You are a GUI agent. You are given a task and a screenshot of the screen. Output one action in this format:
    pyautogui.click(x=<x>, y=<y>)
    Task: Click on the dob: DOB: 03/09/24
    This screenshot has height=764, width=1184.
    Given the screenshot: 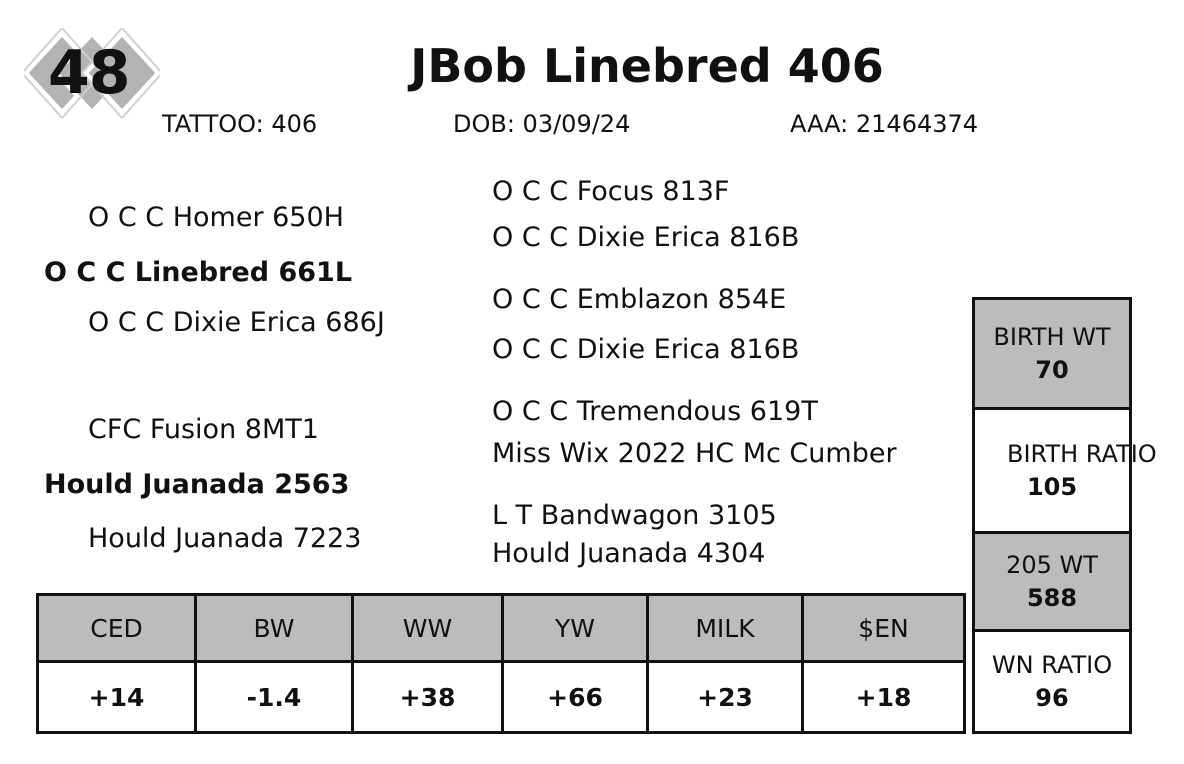 What is the action you would take?
    pyautogui.click(x=542, y=124)
    